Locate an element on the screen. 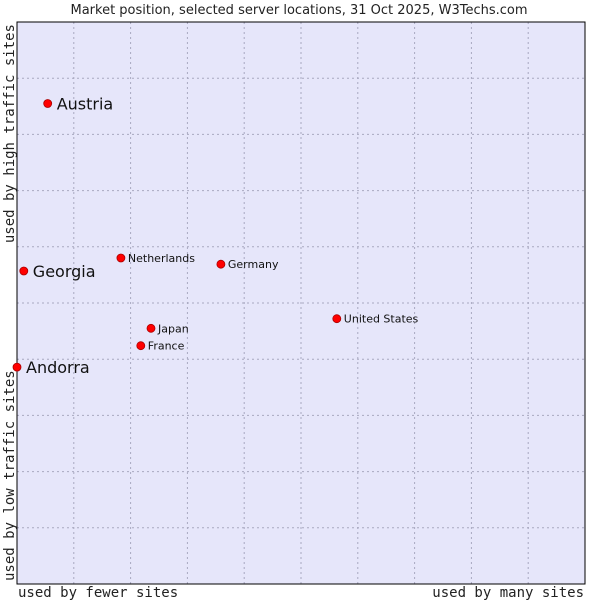  data-point-netherlands is located at coordinates (121, 258).